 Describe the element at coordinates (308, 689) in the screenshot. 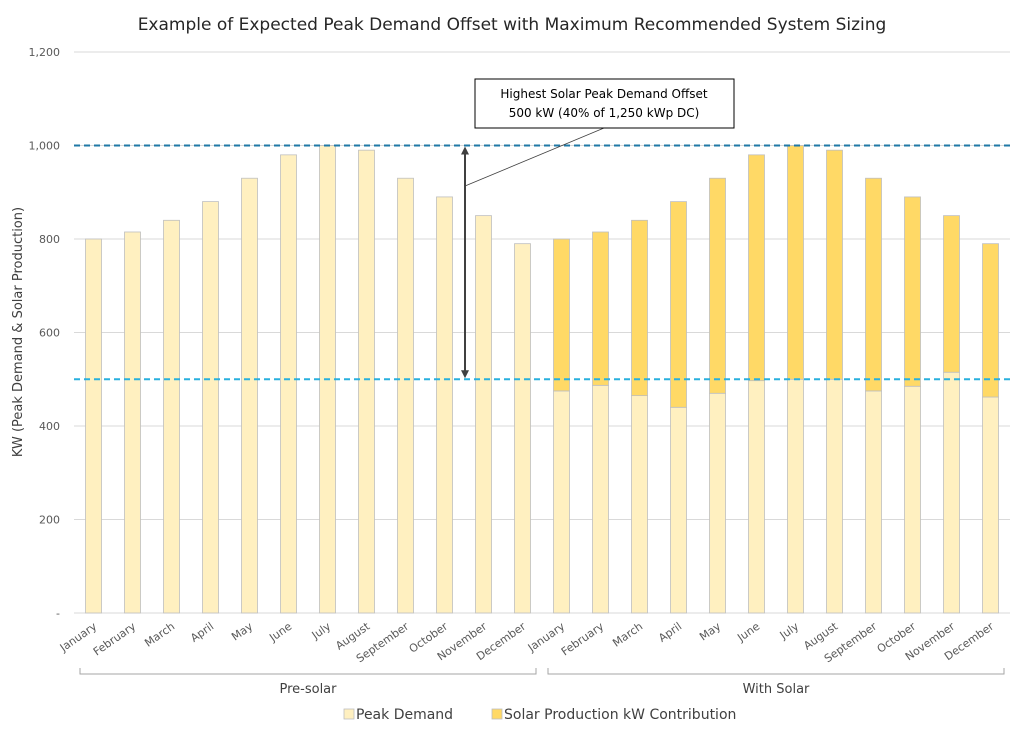

I see `group-label: Pre-solar` at that location.